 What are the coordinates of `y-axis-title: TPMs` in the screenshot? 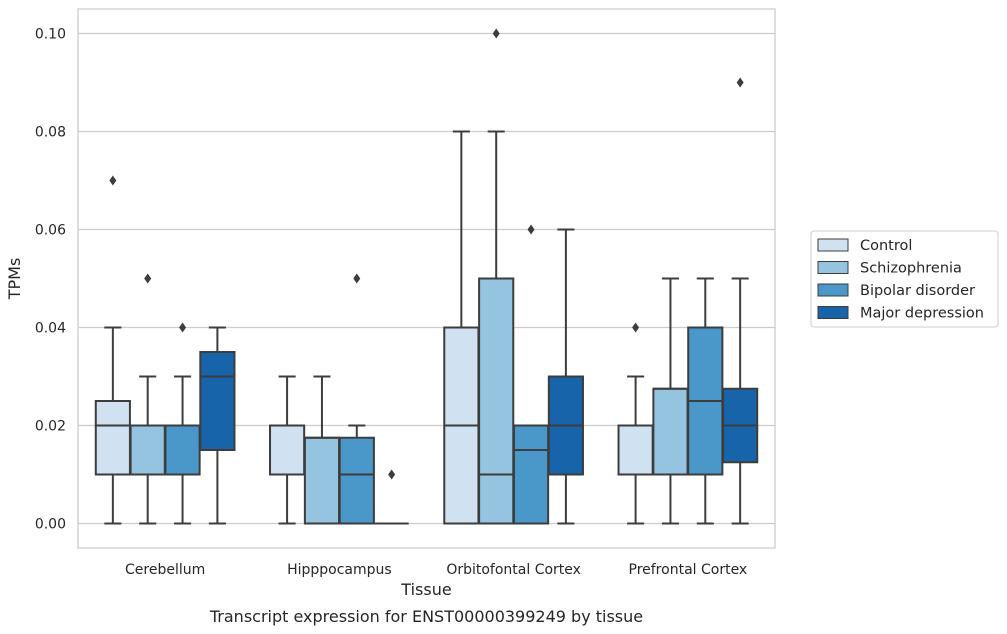 It's located at (14, 279).